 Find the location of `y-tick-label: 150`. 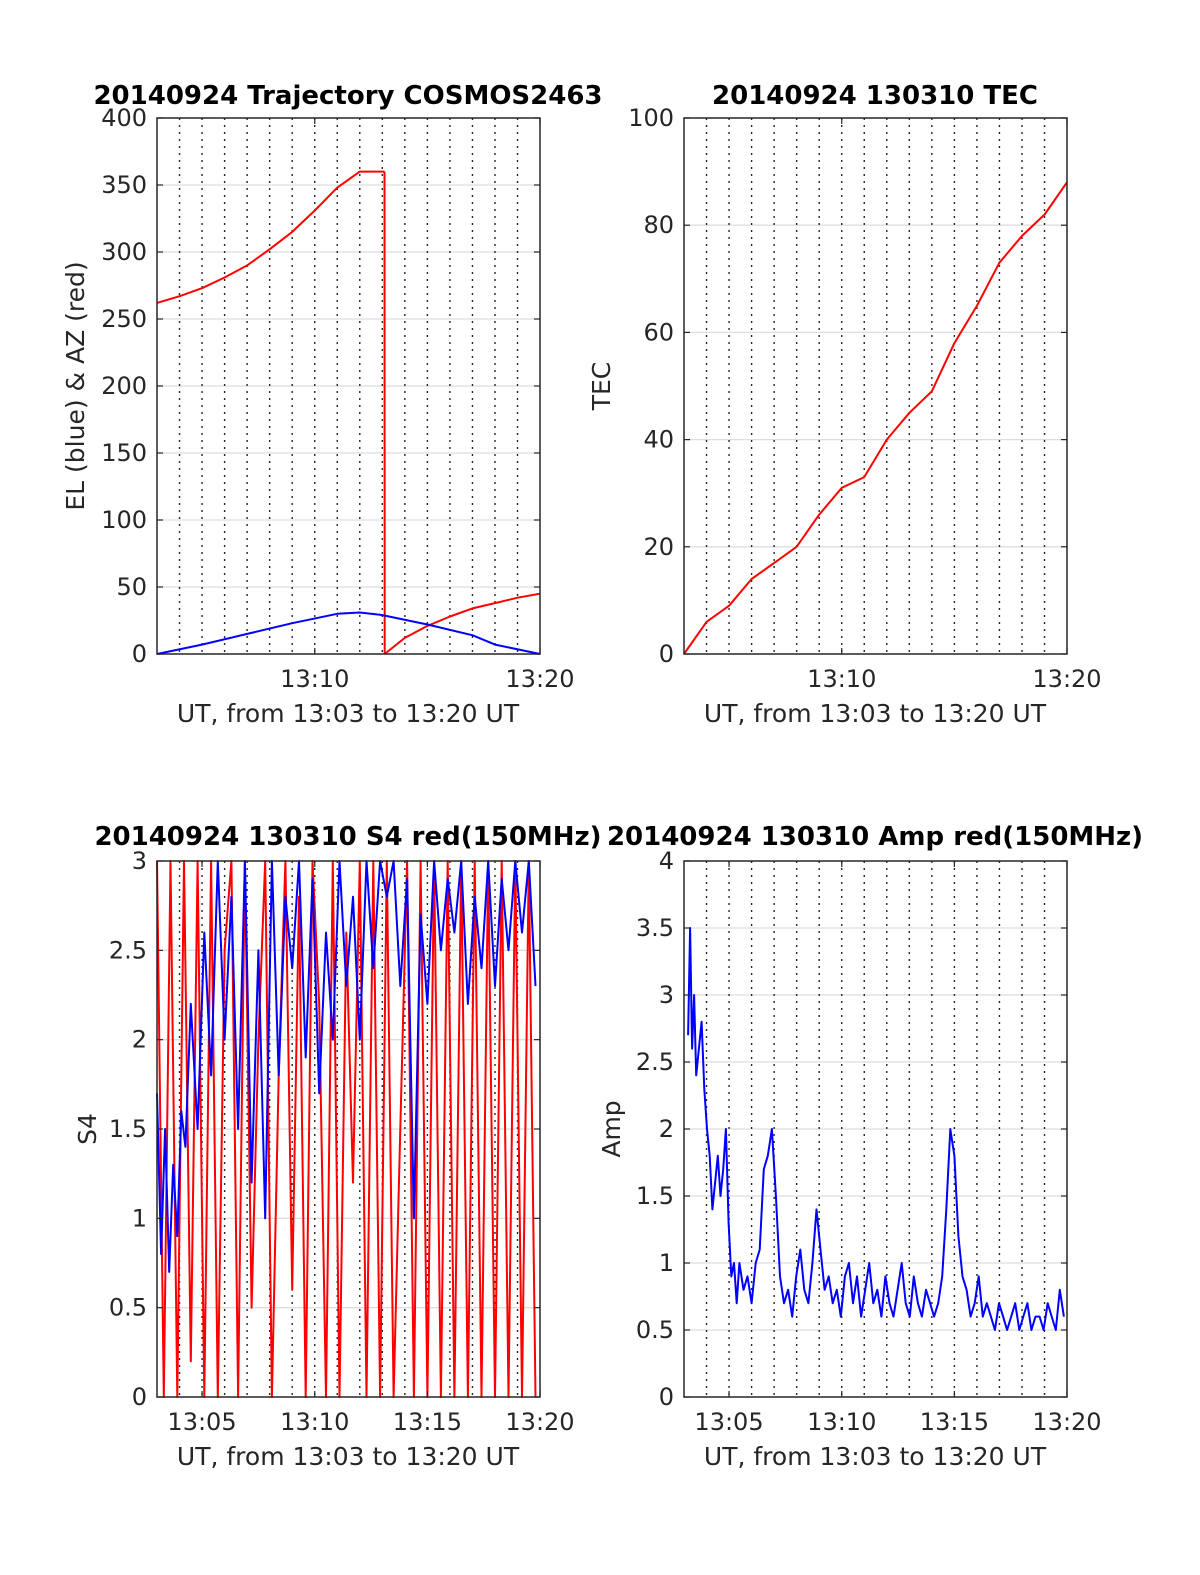

y-tick-label: 150 is located at coordinates (124, 453).